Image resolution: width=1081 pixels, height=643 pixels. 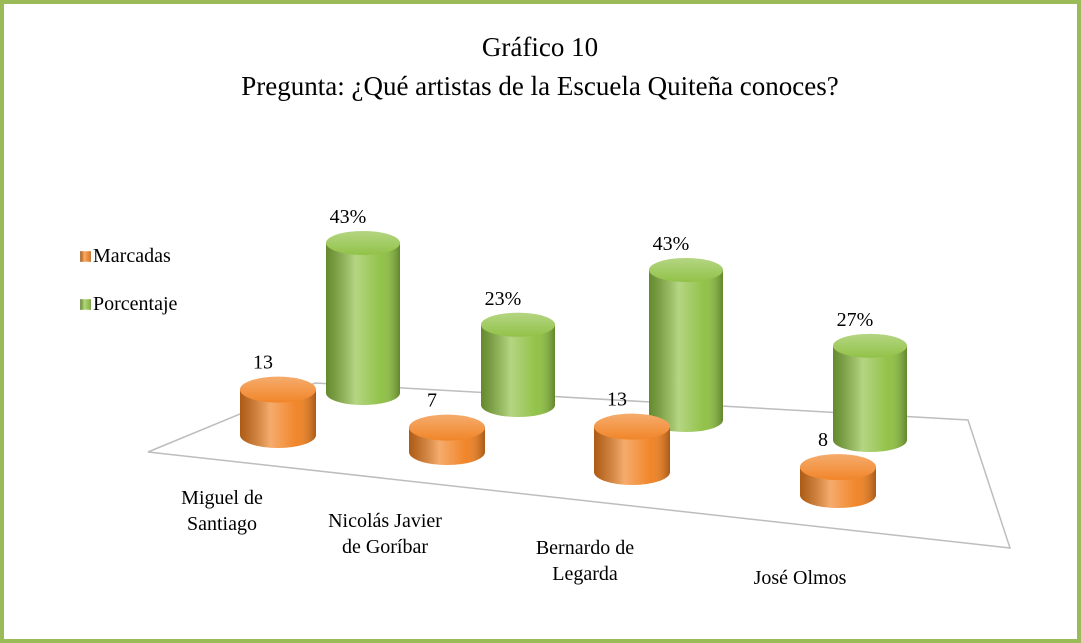 I want to click on legend-label: Porcentaje, so click(x=135, y=304).